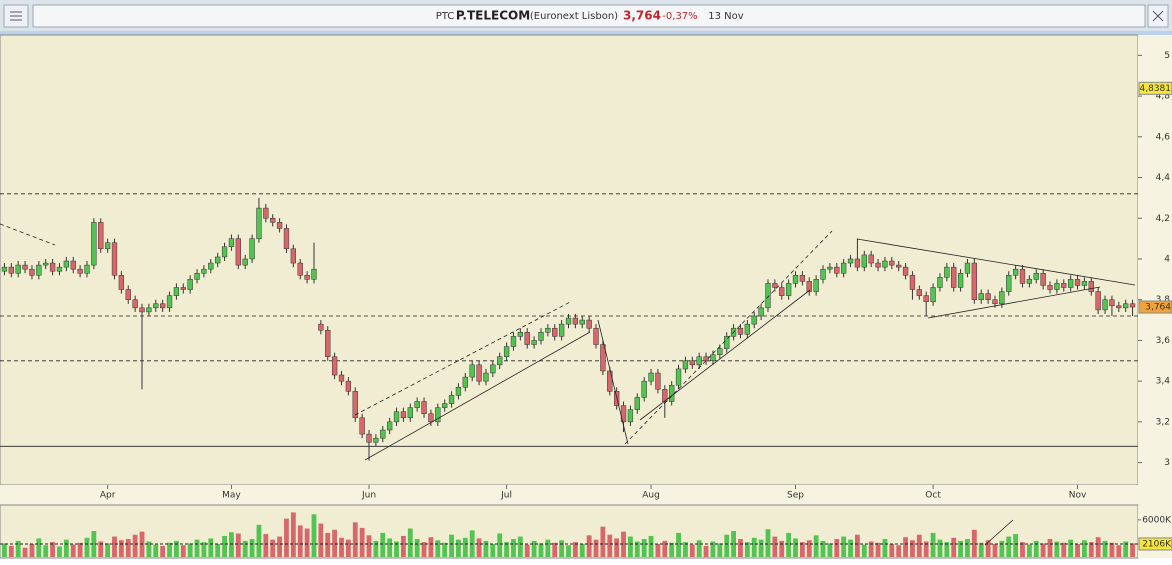  I want to click on price: 3,764, so click(642, 16).